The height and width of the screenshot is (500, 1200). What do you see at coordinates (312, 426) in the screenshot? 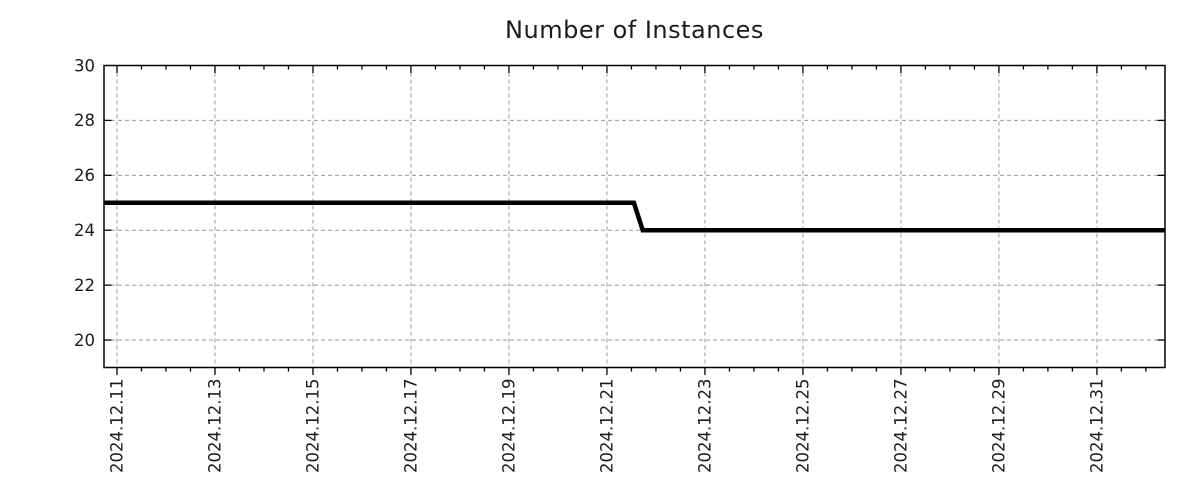
I see `x-tick-label: 2024.12.15` at bounding box center [312, 426].